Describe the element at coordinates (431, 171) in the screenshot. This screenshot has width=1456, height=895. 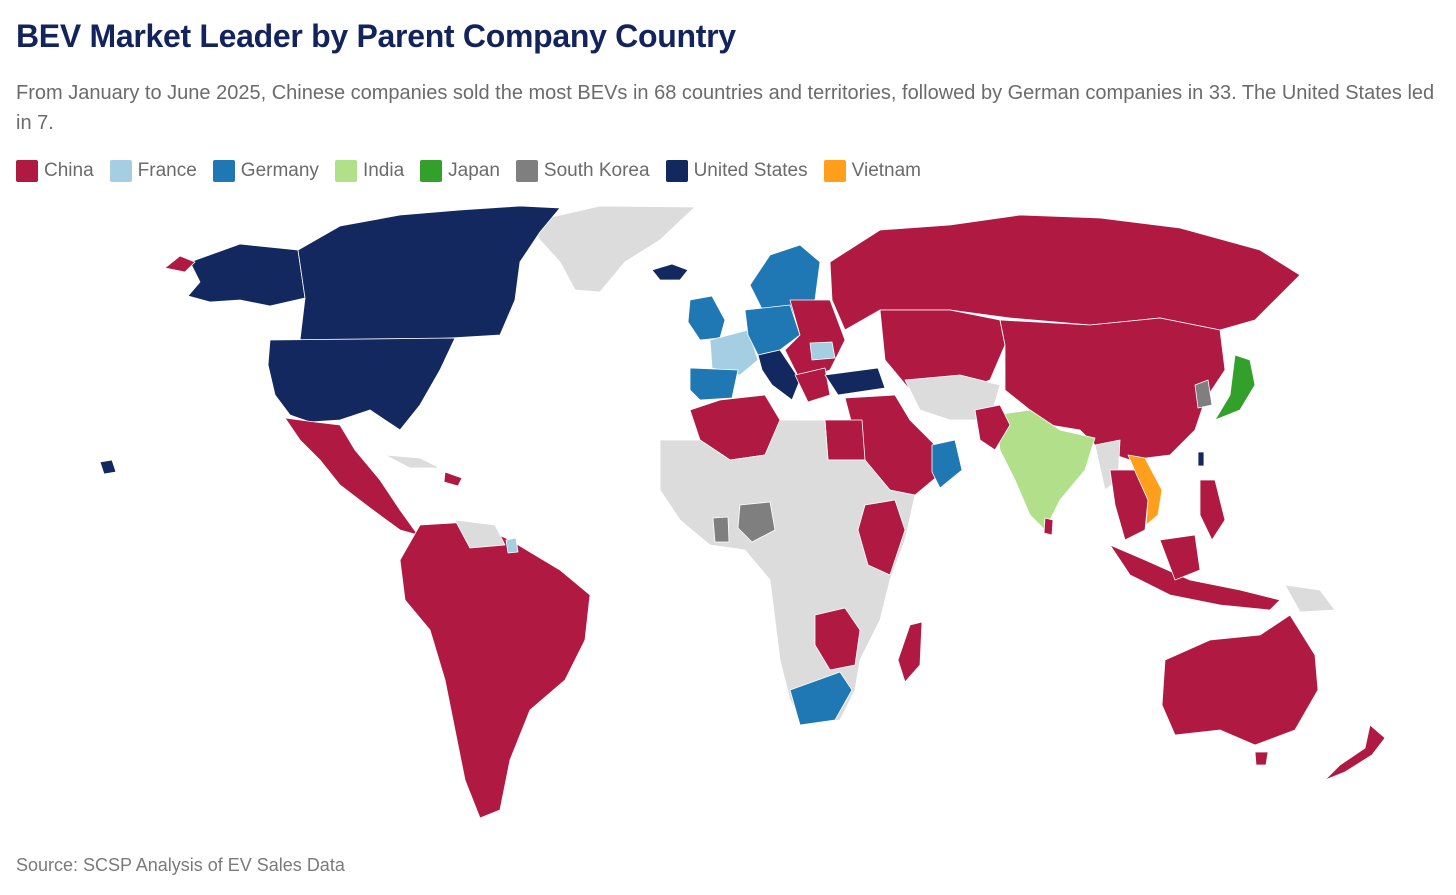
I see `legend-swatch-japan` at that location.